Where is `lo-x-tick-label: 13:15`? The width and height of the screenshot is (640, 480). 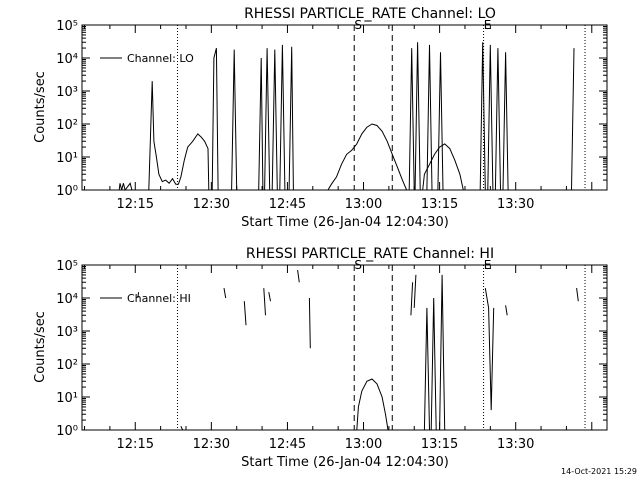 lo-x-tick-label: 13:15 is located at coordinates (439, 204).